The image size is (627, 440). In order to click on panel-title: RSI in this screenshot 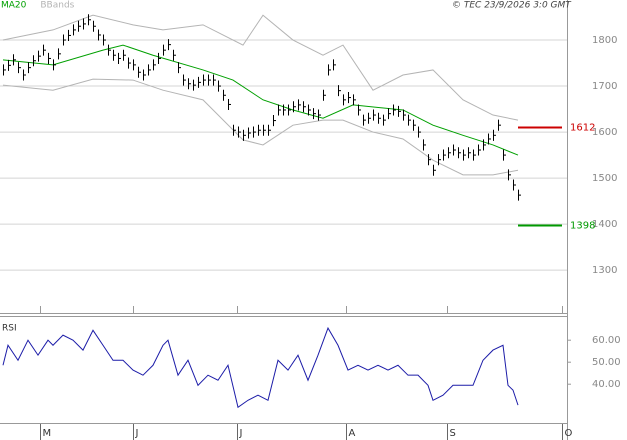, I will do `click(9, 329)`.